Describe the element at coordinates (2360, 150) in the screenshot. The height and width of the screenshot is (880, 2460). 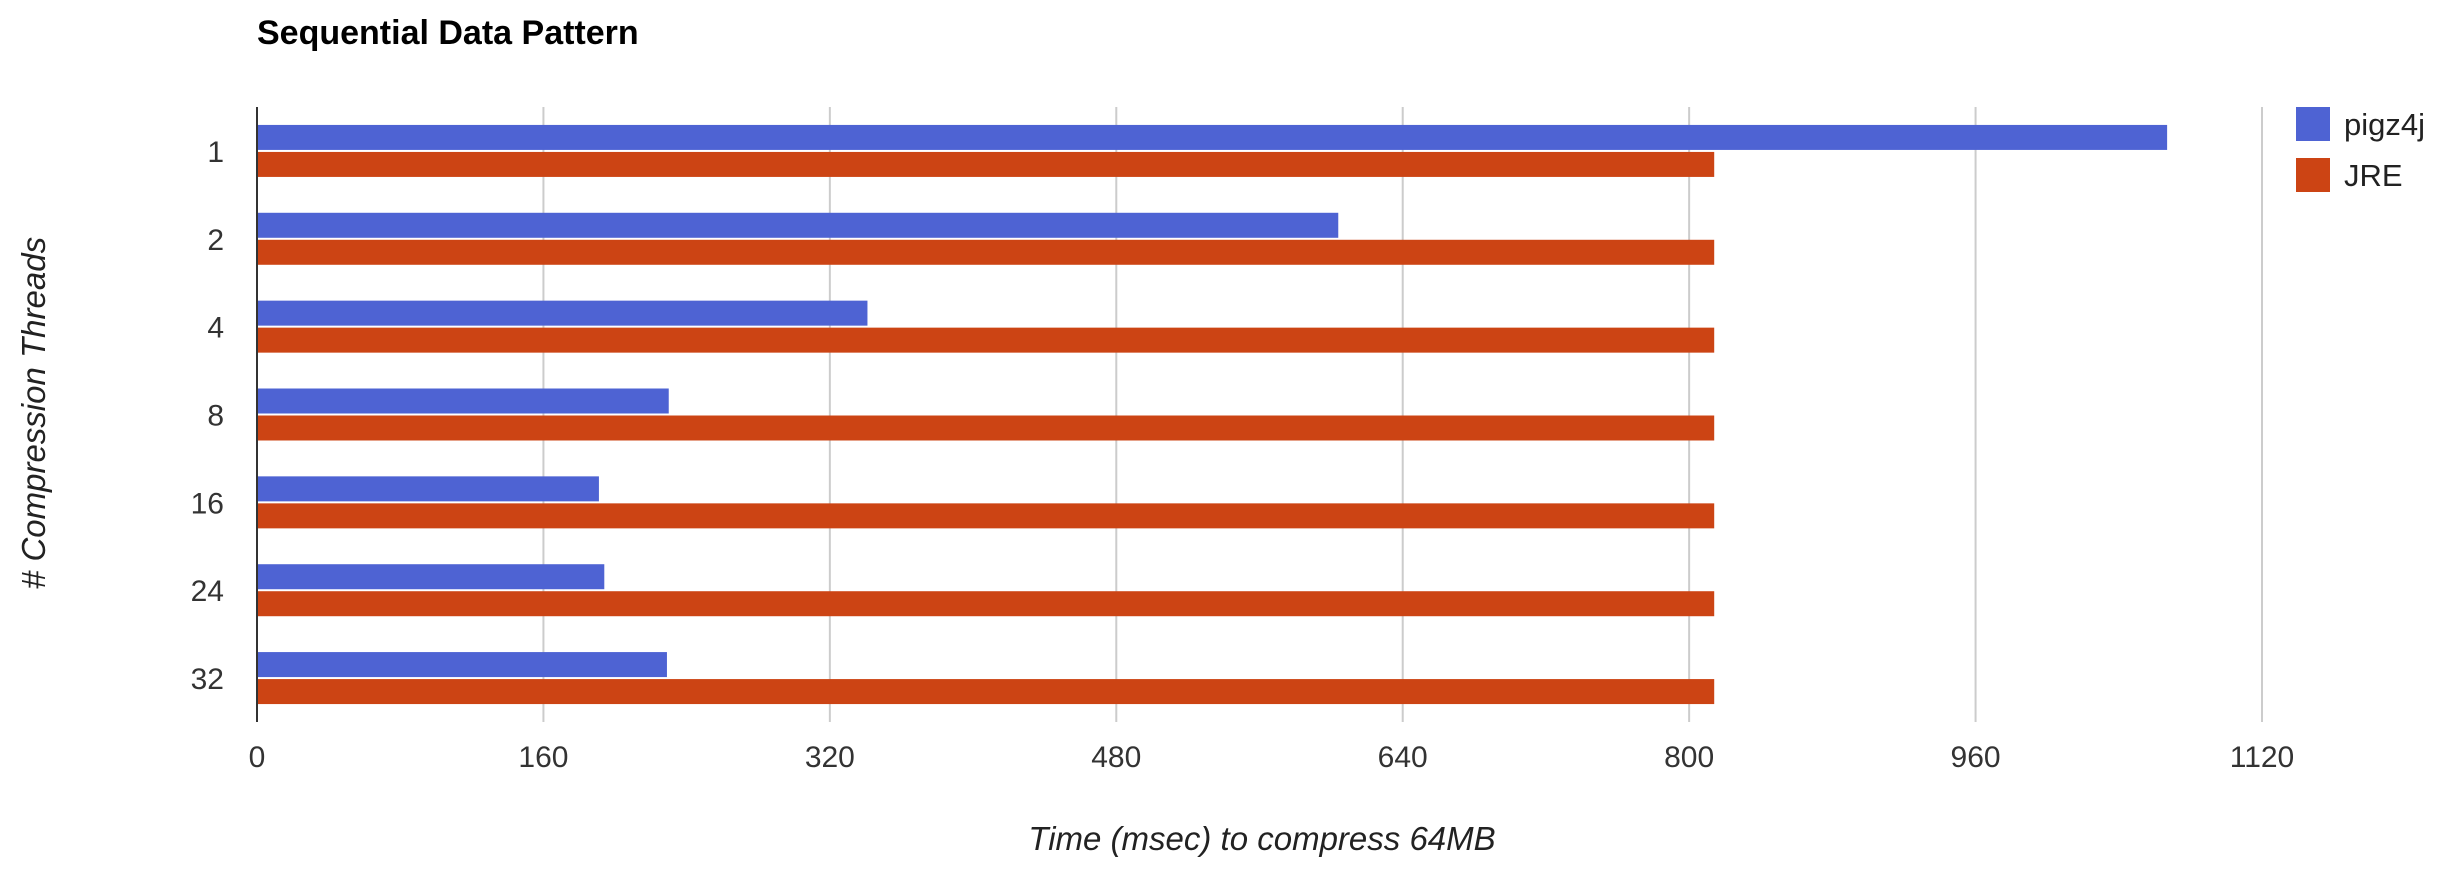
I see `legend: pigz4j JRE` at that location.